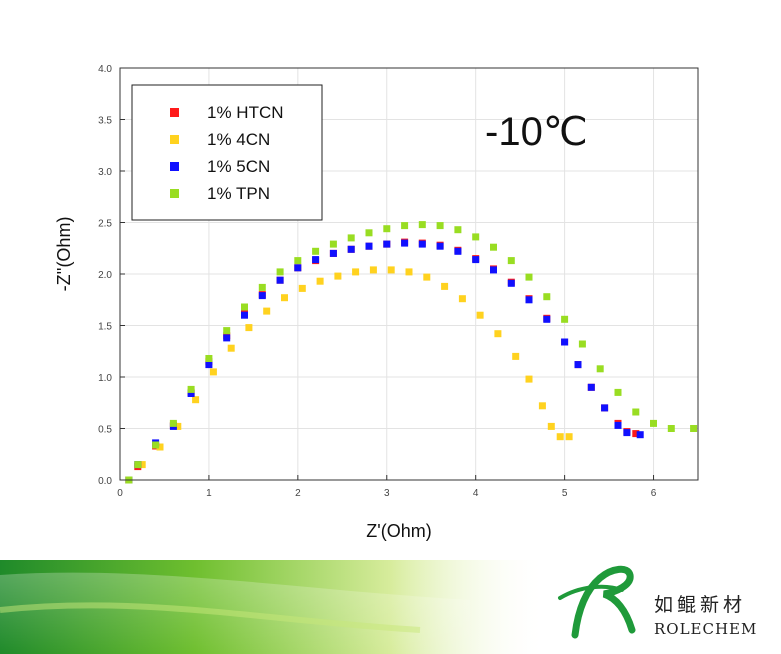 The width and height of the screenshot is (781, 654). What do you see at coordinates (105, 121) in the screenshot?
I see `y-tick-label-8: 3.5` at bounding box center [105, 121].